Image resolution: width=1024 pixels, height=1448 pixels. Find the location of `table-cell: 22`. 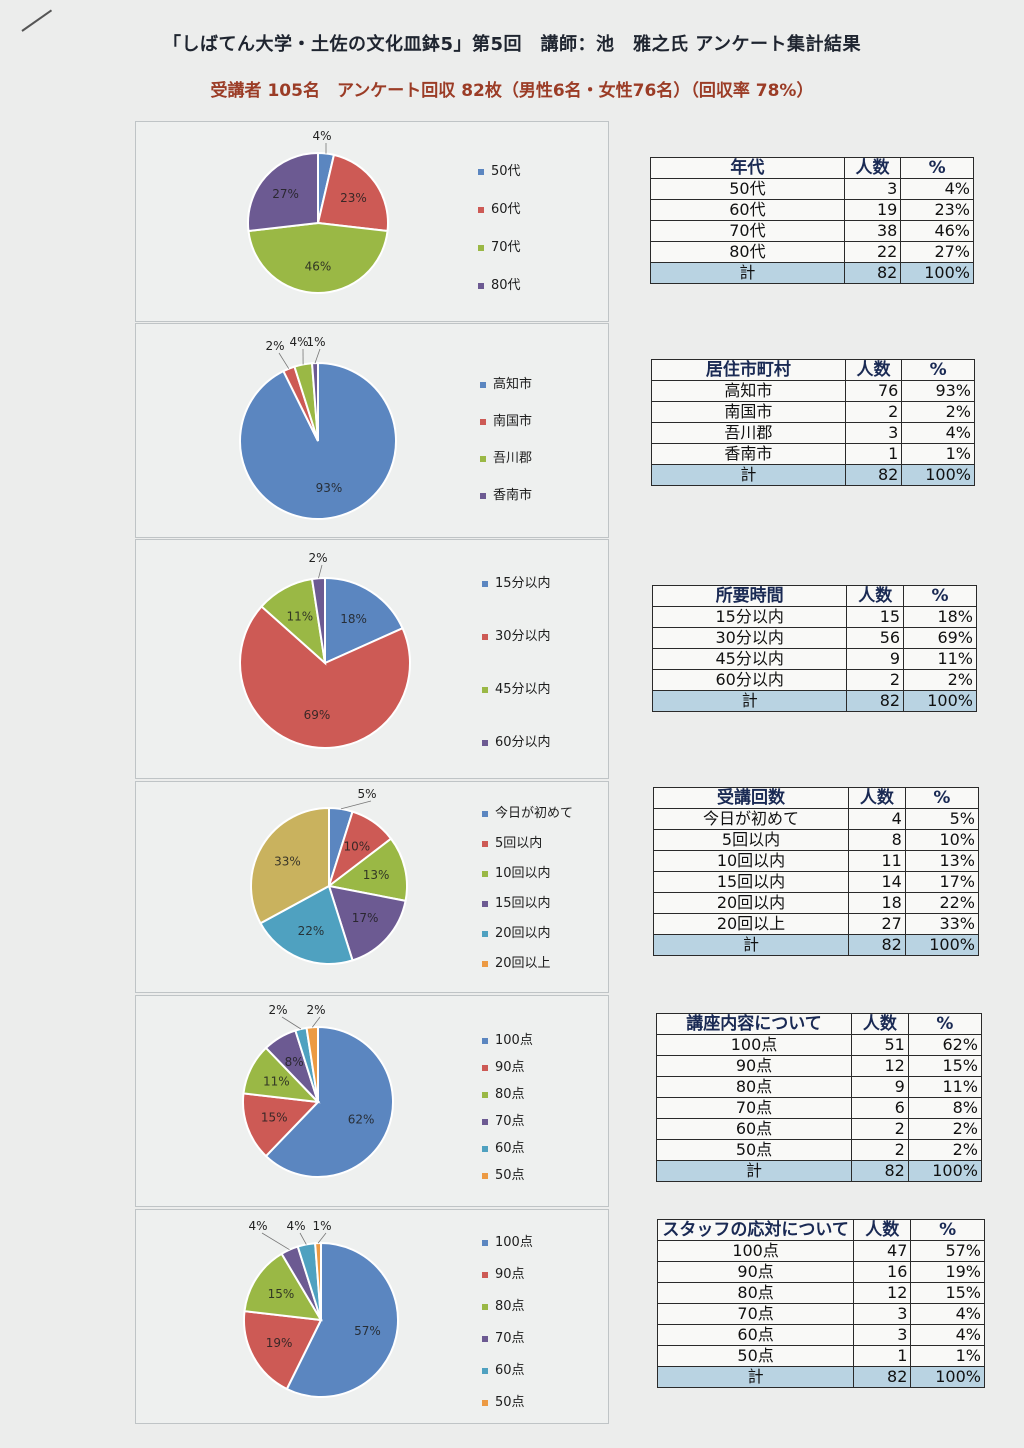

table-cell: 22 is located at coordinates (872, 252).